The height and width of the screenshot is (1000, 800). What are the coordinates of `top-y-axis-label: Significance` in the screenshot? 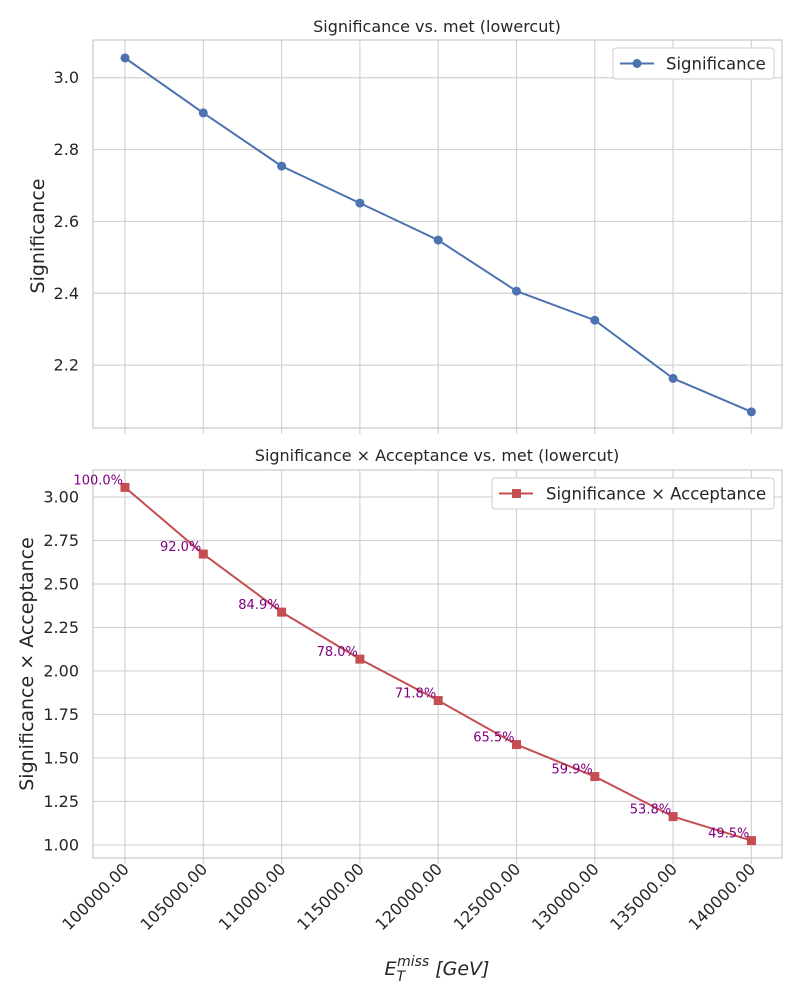 It's located at (38, 236).